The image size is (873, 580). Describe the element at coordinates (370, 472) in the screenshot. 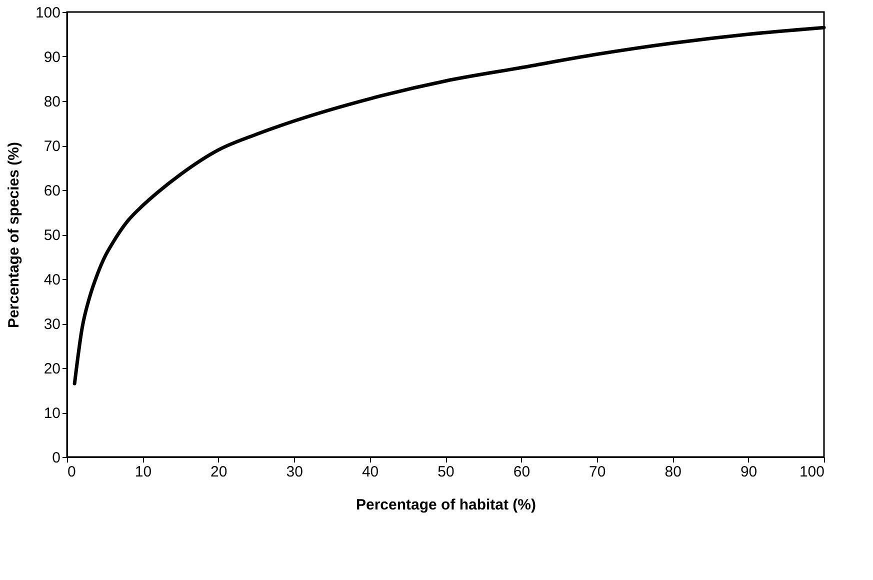

I see `x-tick-label: 40` at that location.